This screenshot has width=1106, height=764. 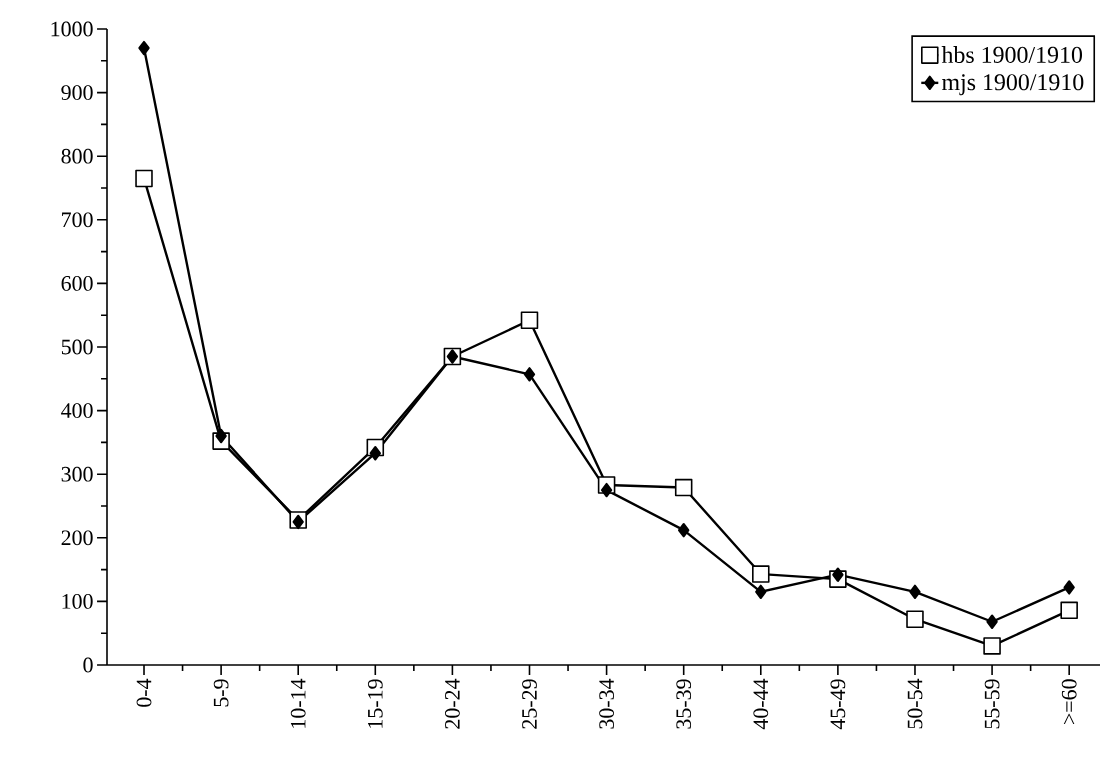 I want to click on x-tick-label: >=60, so click(x=1069, y=702).